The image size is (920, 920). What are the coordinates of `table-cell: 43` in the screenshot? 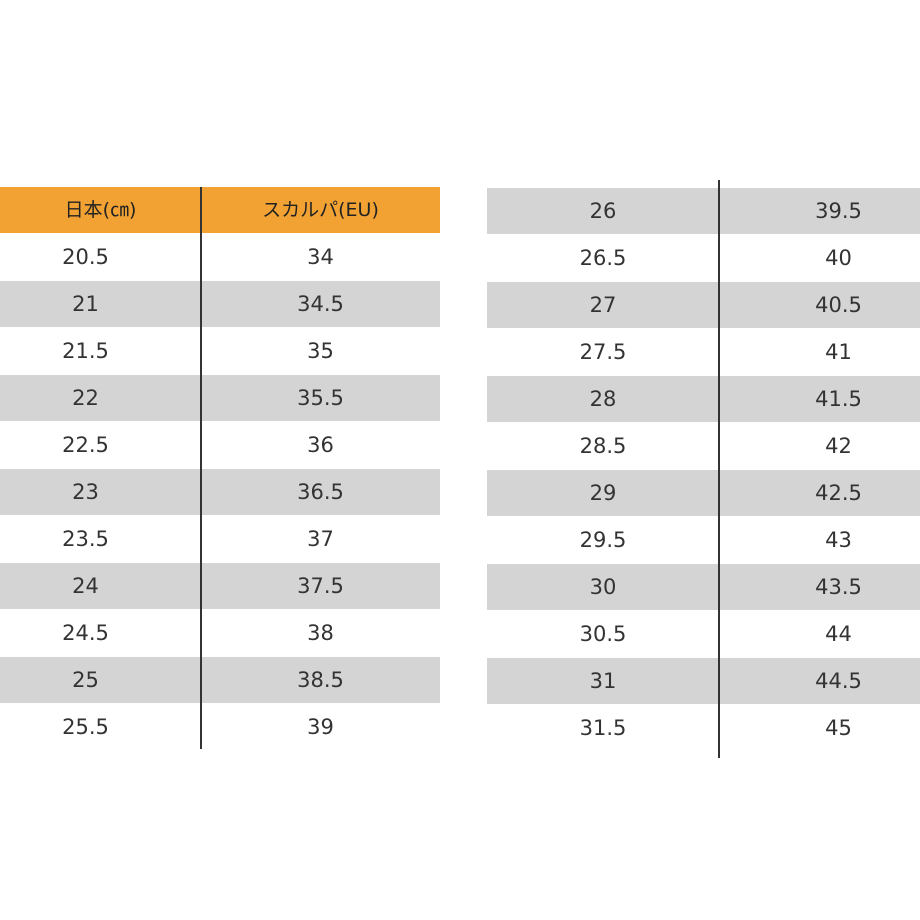 It's located at (838, 540).